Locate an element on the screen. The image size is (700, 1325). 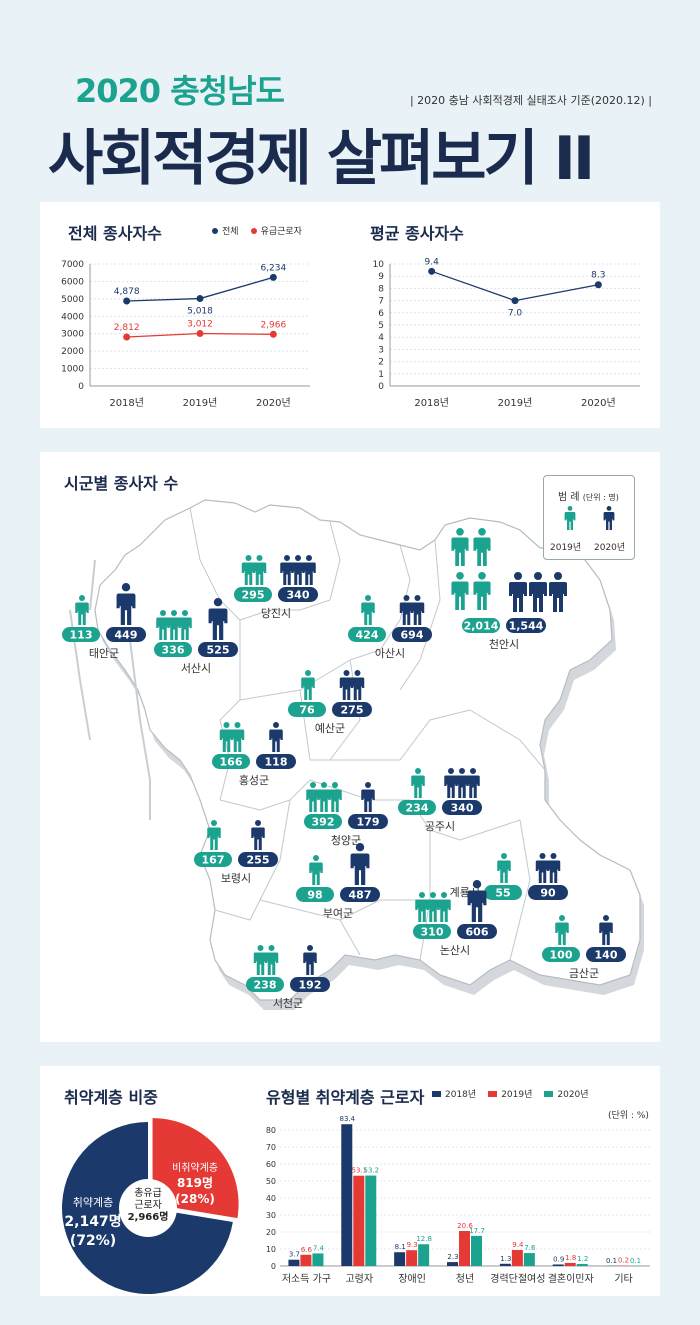
region-name: 논산시 is located at coordinates (455, 950).